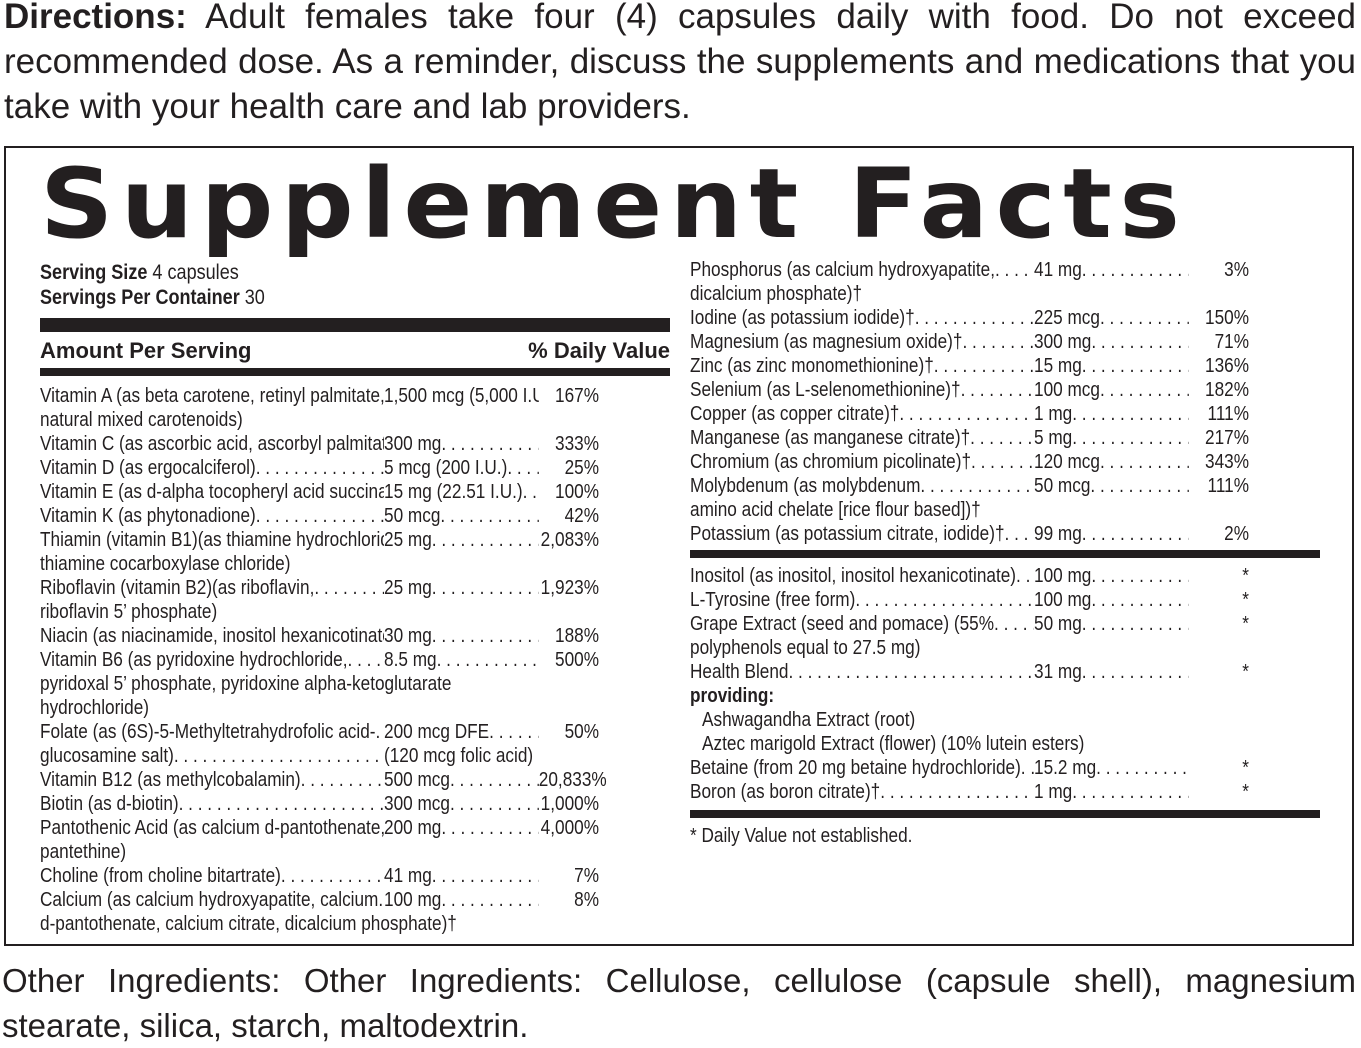 This screenshot has width=1361, height=1048. Describe the element at coordinates (1005, 366) in the screenshot. I see `nutrient-row: Zinc (as zinc monomethionine)† 15 mg 136%` at that location.